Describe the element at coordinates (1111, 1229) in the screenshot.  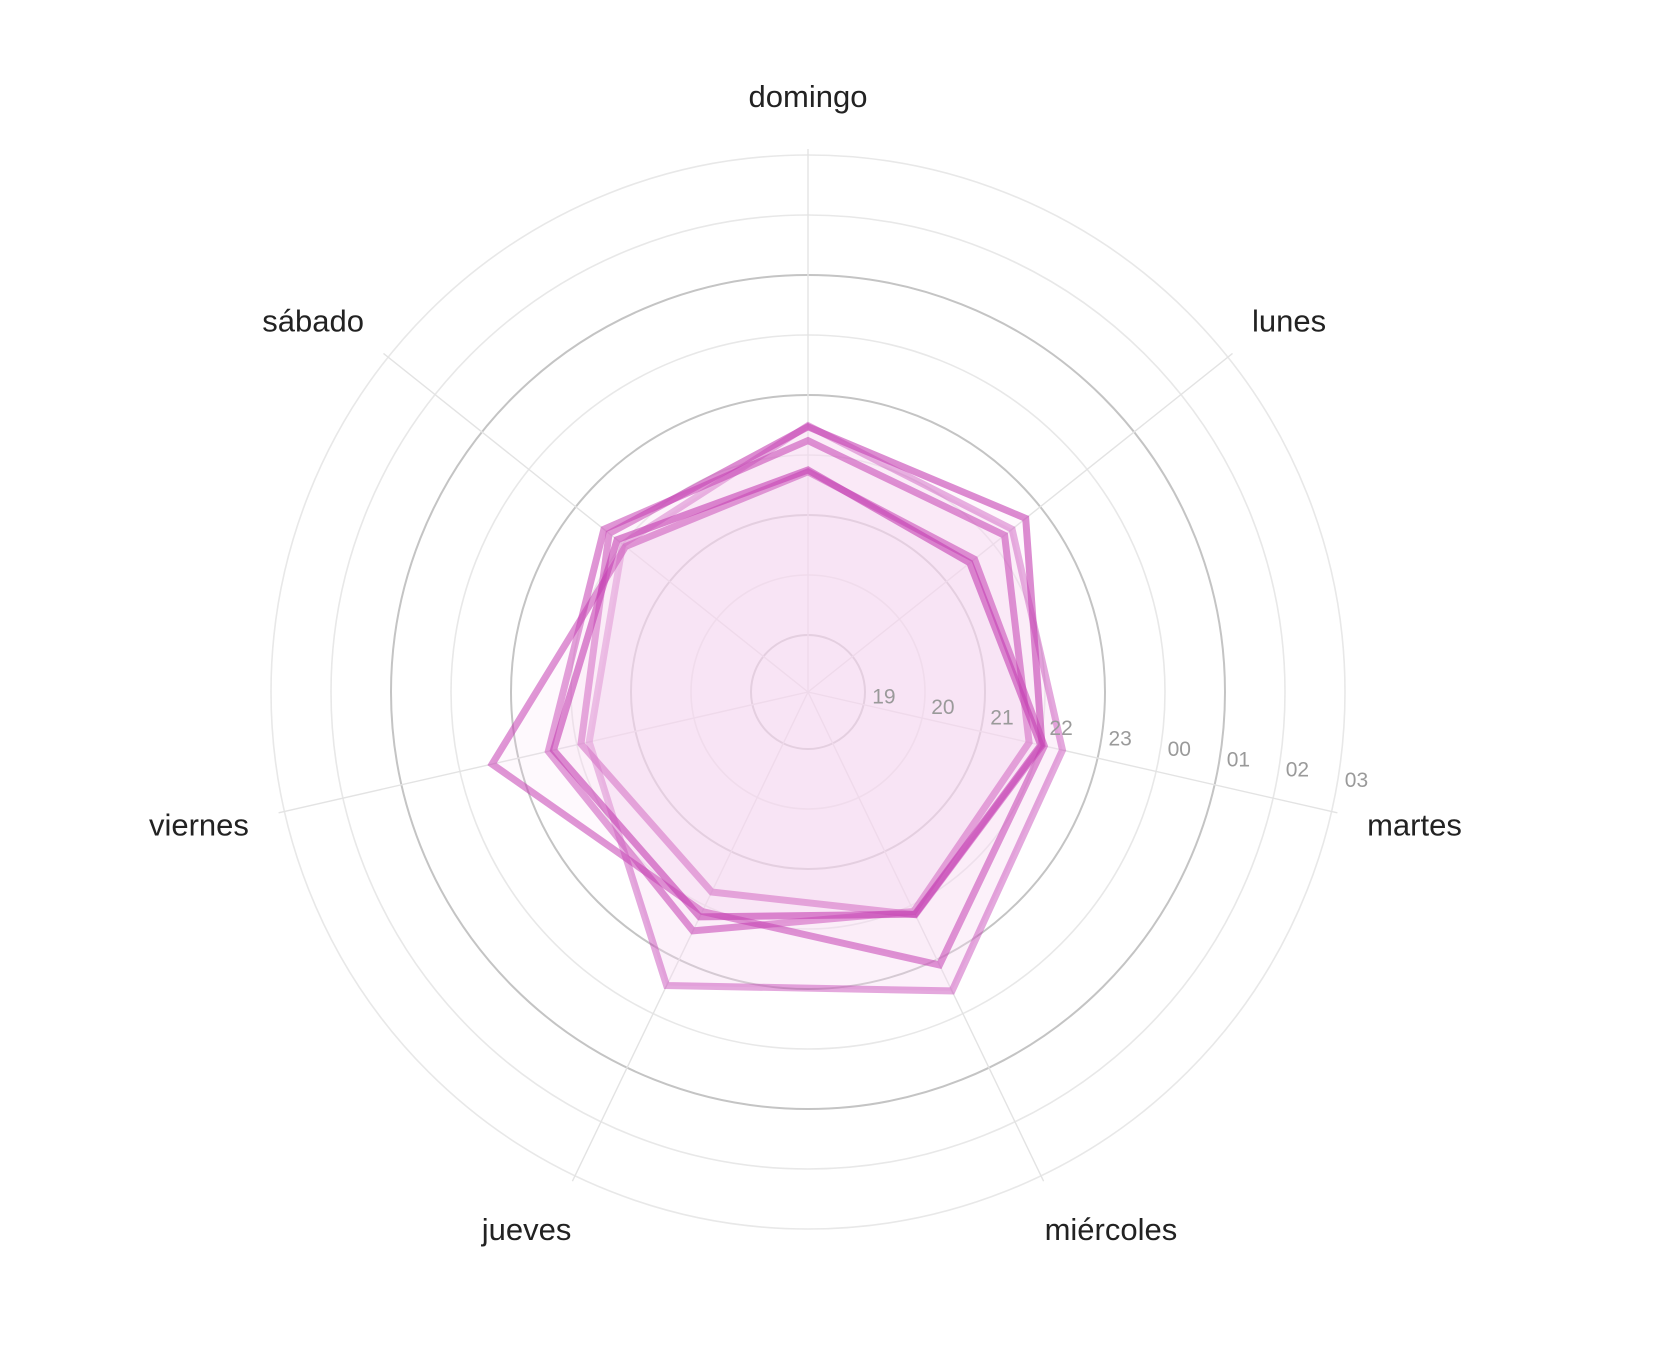
I see `axis-label: miércoles` at that location.